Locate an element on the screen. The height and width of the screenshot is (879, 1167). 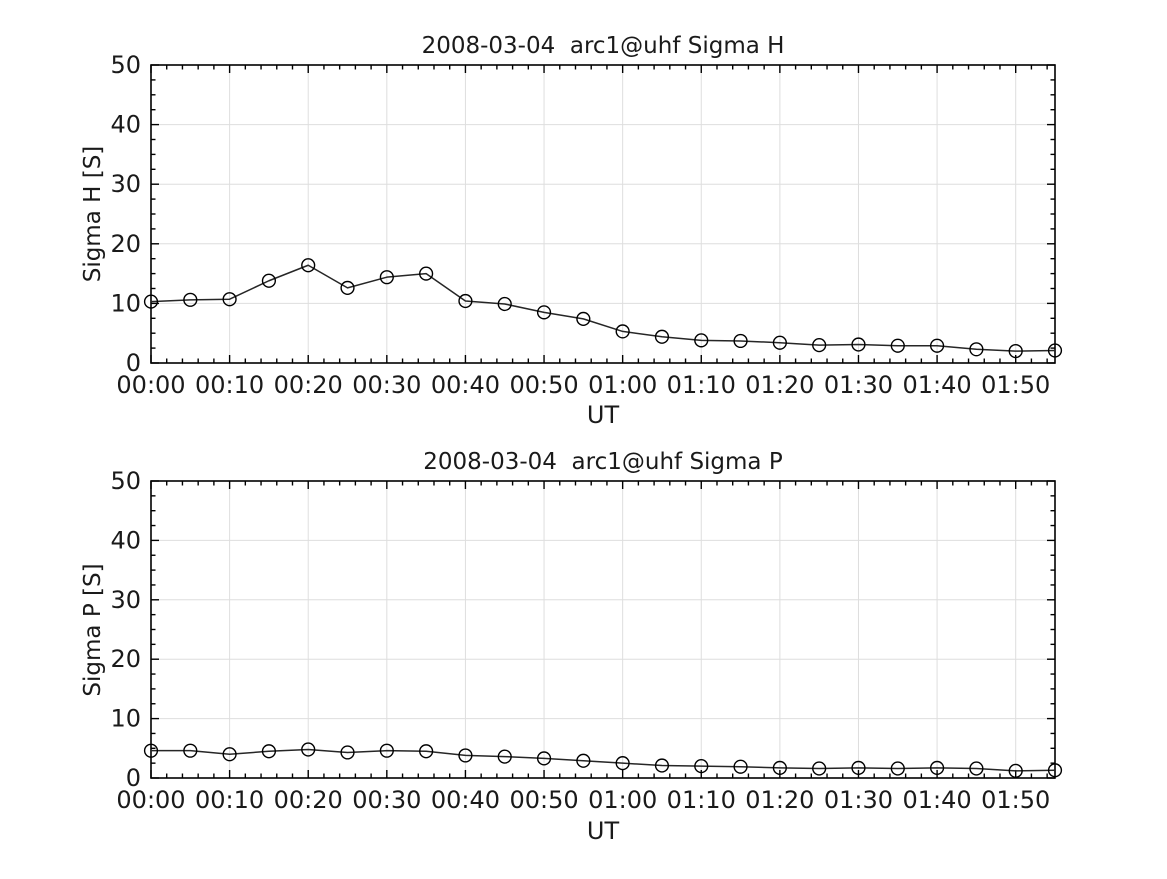
sigma-h-y-axis-label: Sigma H [S] is located at coordinates (93, 214).